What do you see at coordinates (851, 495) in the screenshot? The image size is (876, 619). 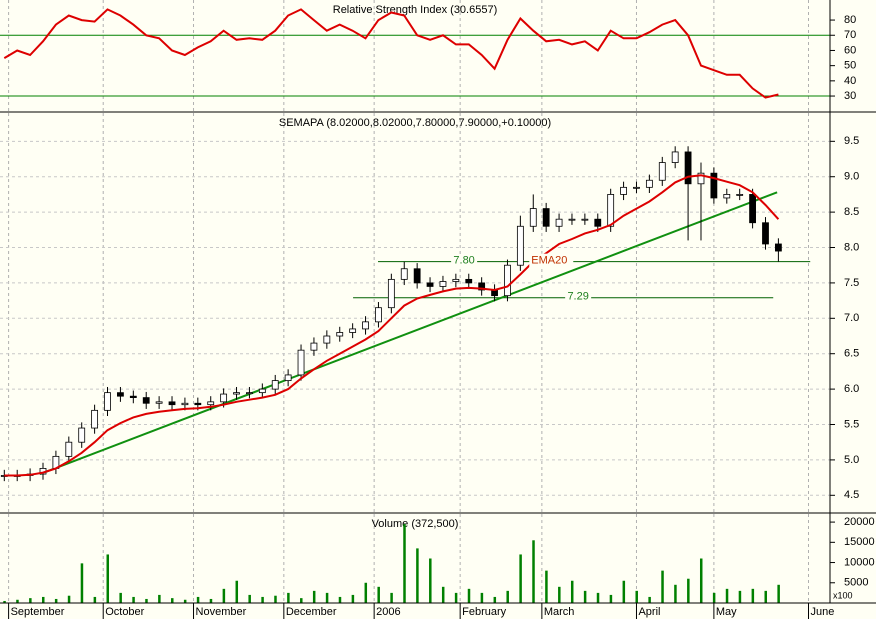 I see `y-tick-label: 4.5` at bounding box center [851, 495].